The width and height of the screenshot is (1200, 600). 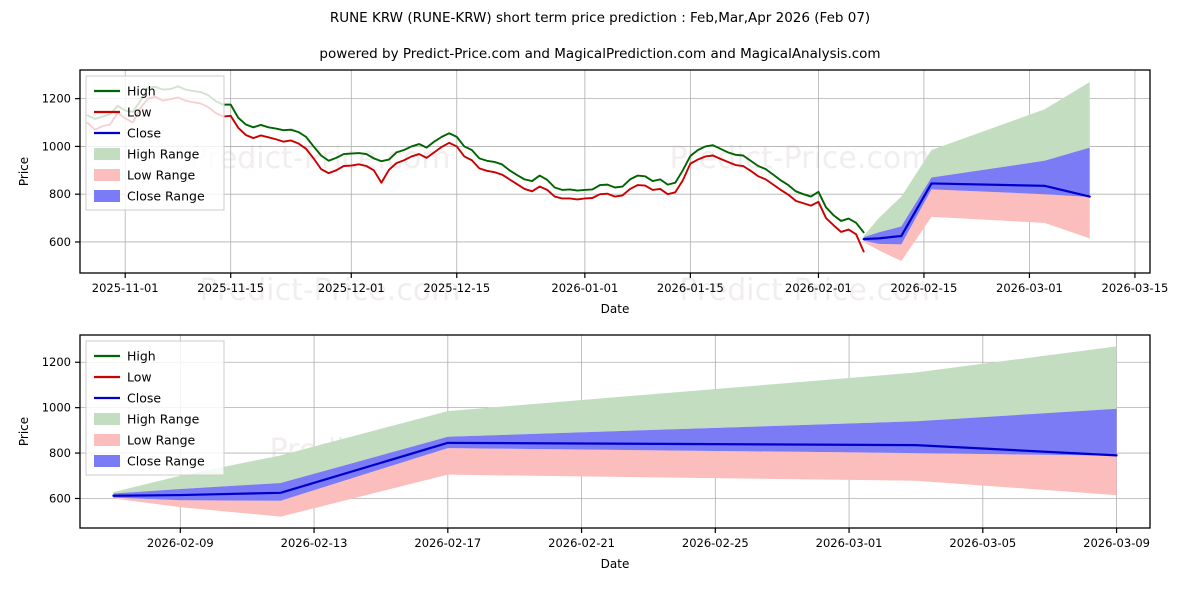 I want to click on x-tick-label: 2026-02-15, so click(x=924, y=288).